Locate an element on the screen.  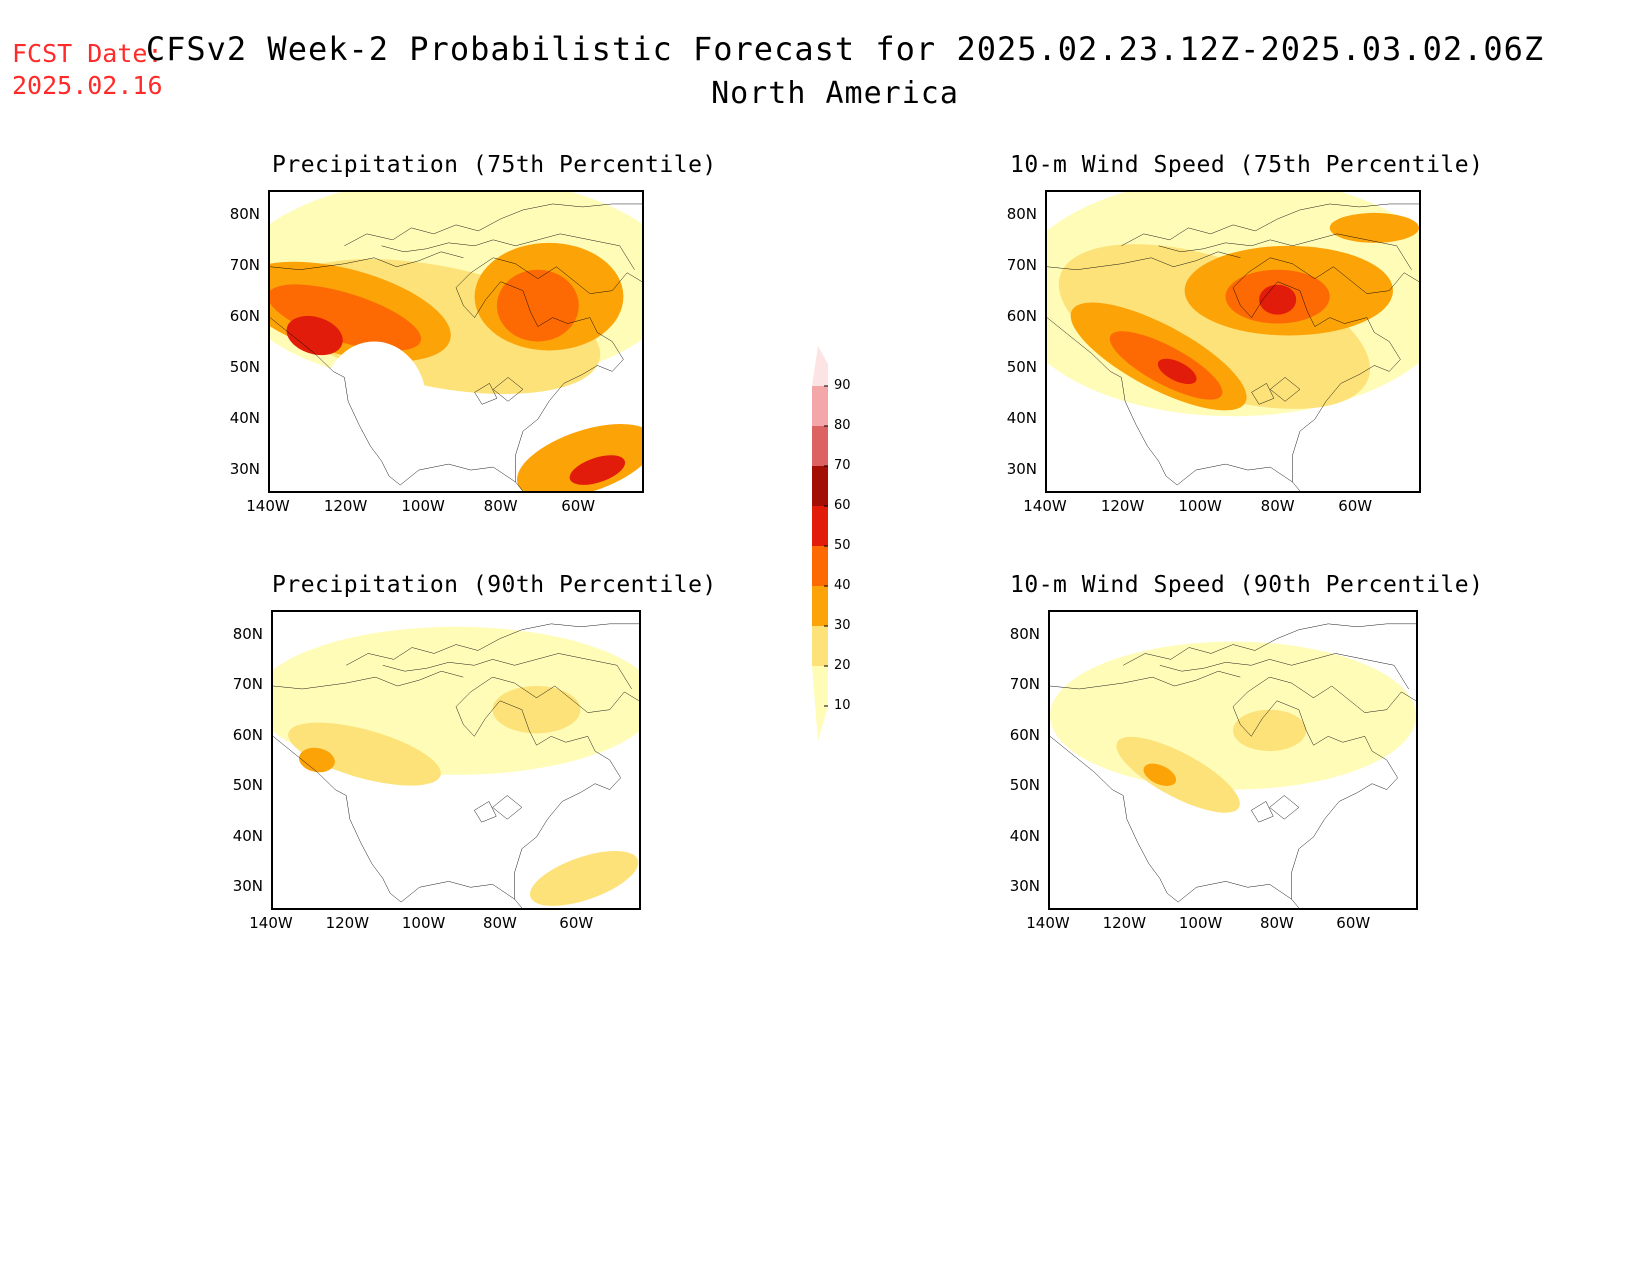
colorbar-level-label: 50 is located at coordinates (842, 545).